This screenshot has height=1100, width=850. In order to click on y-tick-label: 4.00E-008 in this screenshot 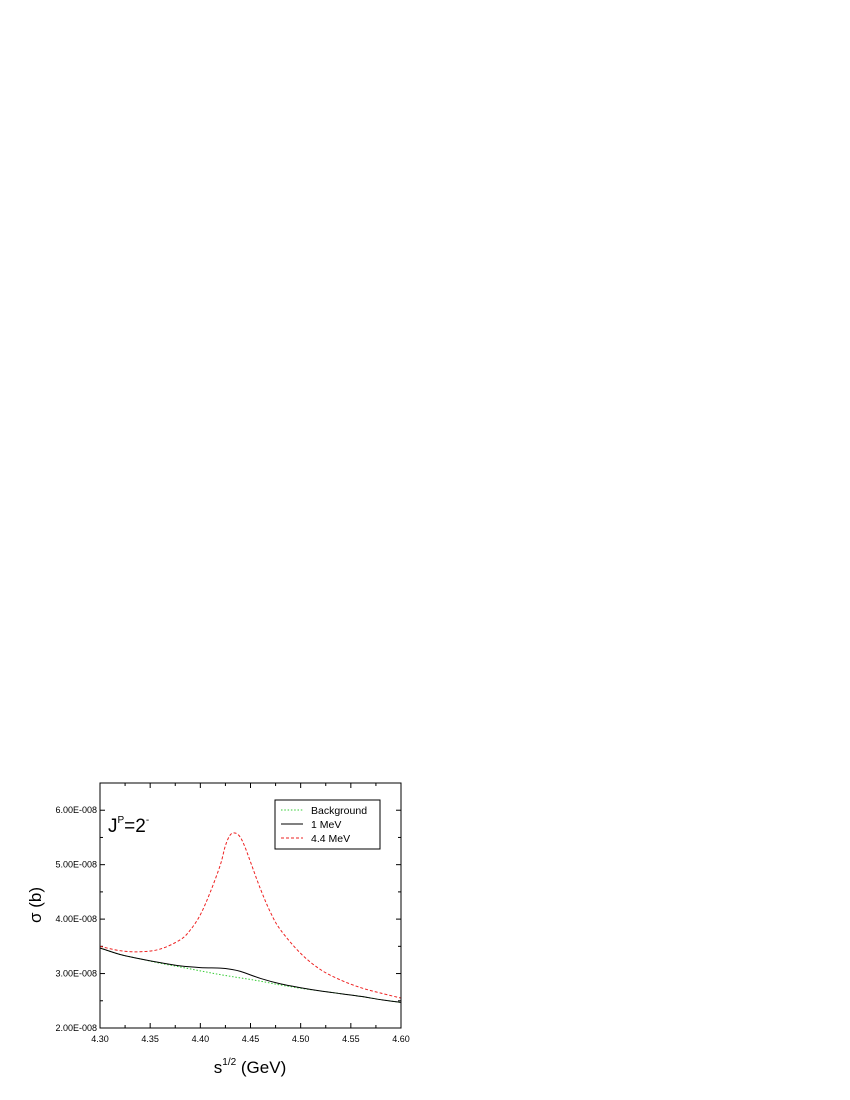, I will do `click(76, 919)`.